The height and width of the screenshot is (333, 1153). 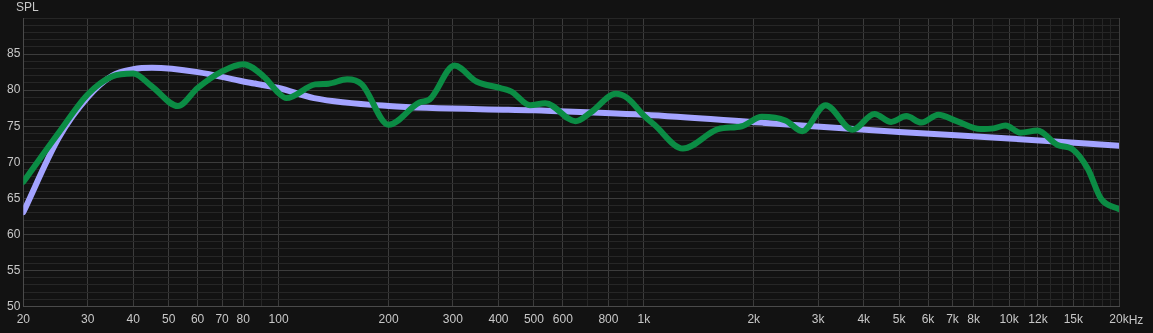 What do you see at coordinates (453, 319) in the screenshot?
I see `x-tick-label: 300` at bounding box center [453, 319].